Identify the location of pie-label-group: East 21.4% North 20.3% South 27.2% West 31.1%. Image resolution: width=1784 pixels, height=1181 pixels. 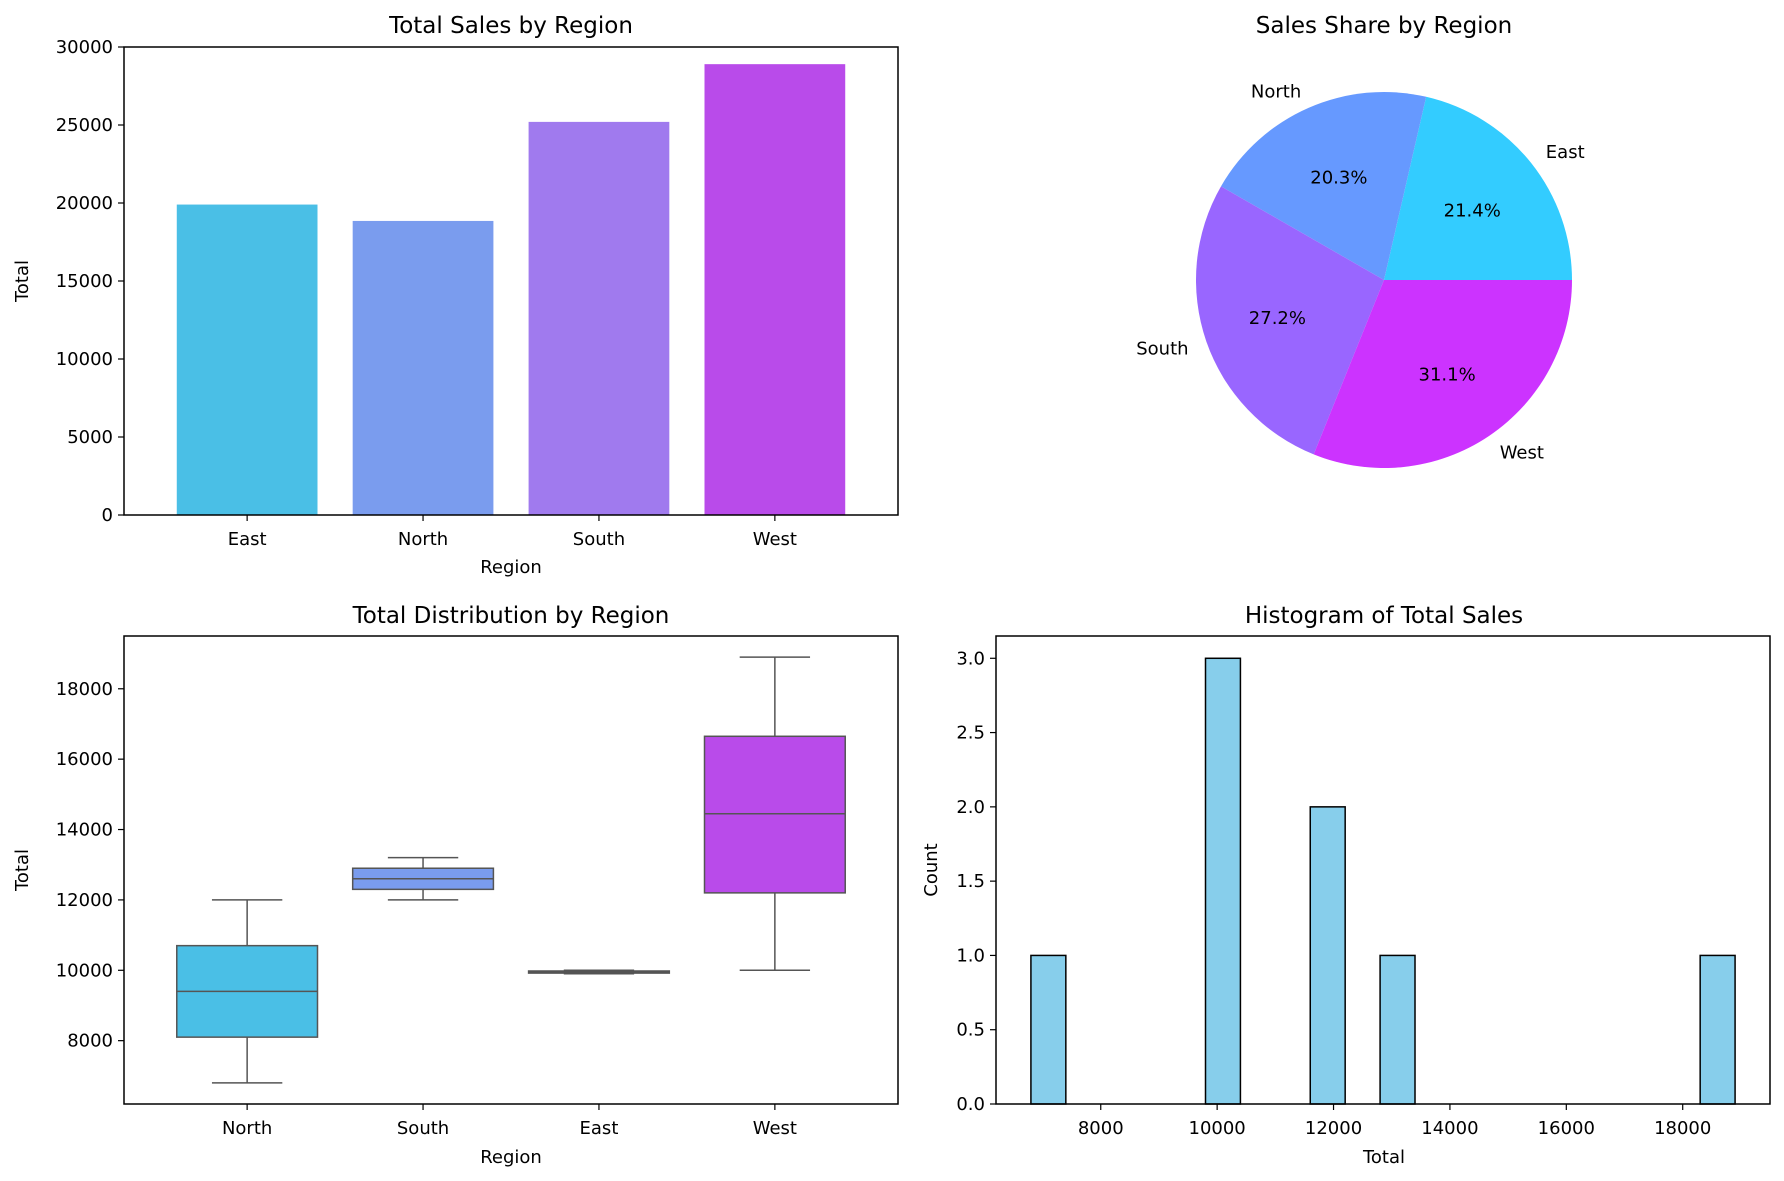
(1360, 272).